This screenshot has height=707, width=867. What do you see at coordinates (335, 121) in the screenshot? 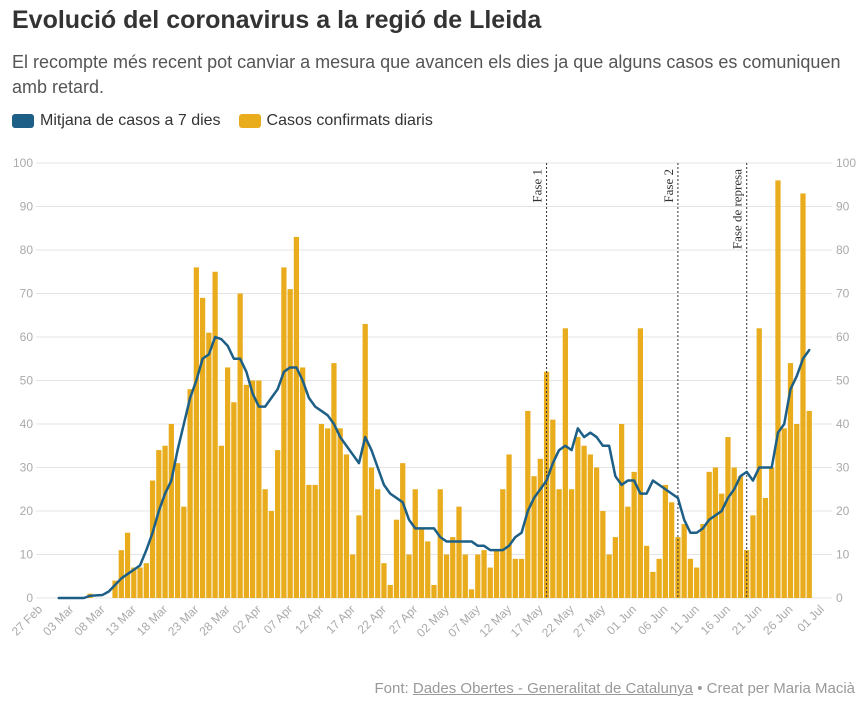
I see `legend-item-daily: Casos confirmats diaris` at bounding box center [335, 121].